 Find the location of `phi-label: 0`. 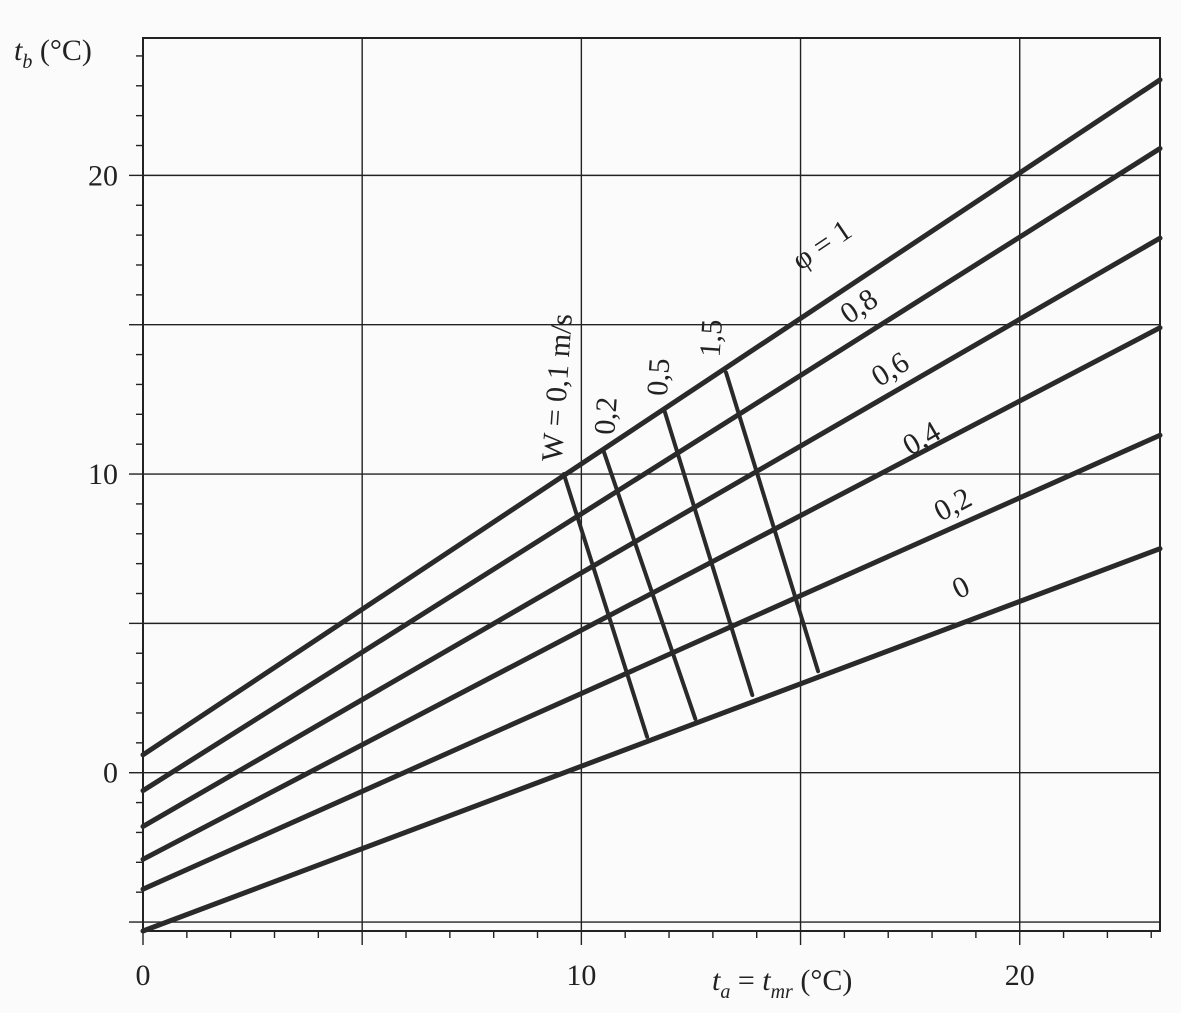

phi-label: 0 is located at coordinates (961, 588).